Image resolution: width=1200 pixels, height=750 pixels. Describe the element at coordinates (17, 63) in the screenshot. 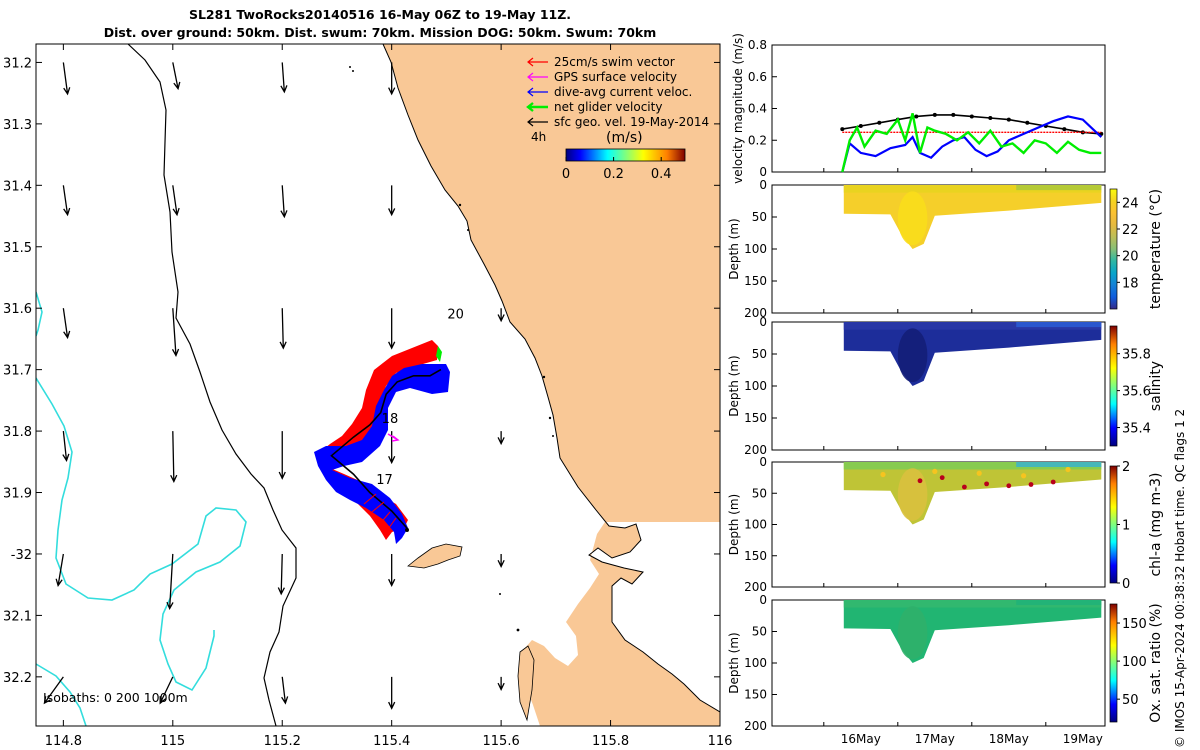

I see `map-ytick-label: 31.2` at that location.